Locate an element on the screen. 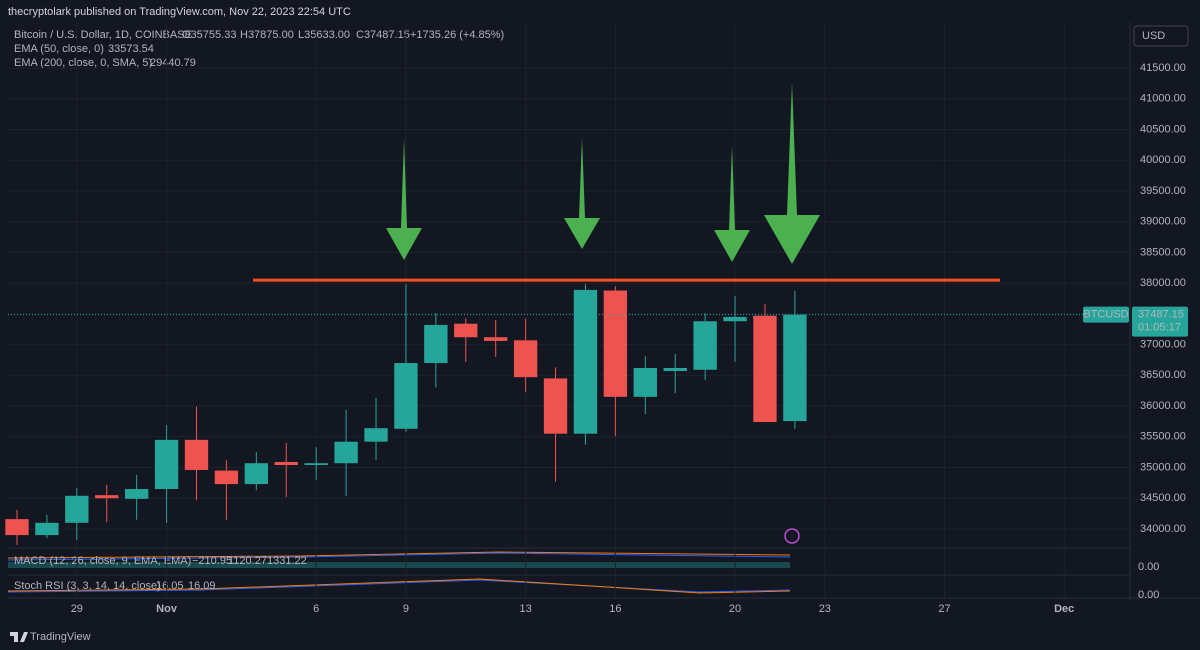 The width and height of the screenshot is (1200, 650). symbol-tag is located at coordinates (1106, 314).